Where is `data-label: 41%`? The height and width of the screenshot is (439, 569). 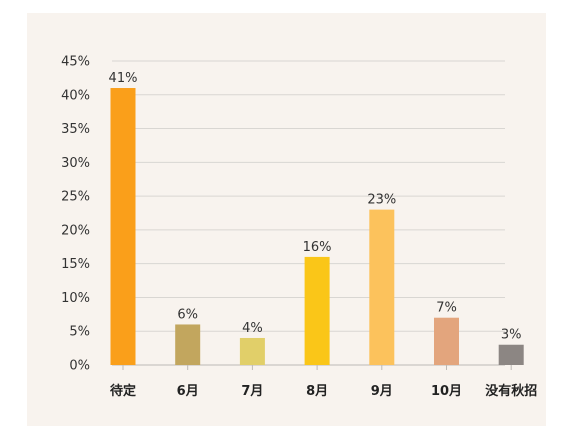 data-label: 41% is located at coordinates (123, 78).